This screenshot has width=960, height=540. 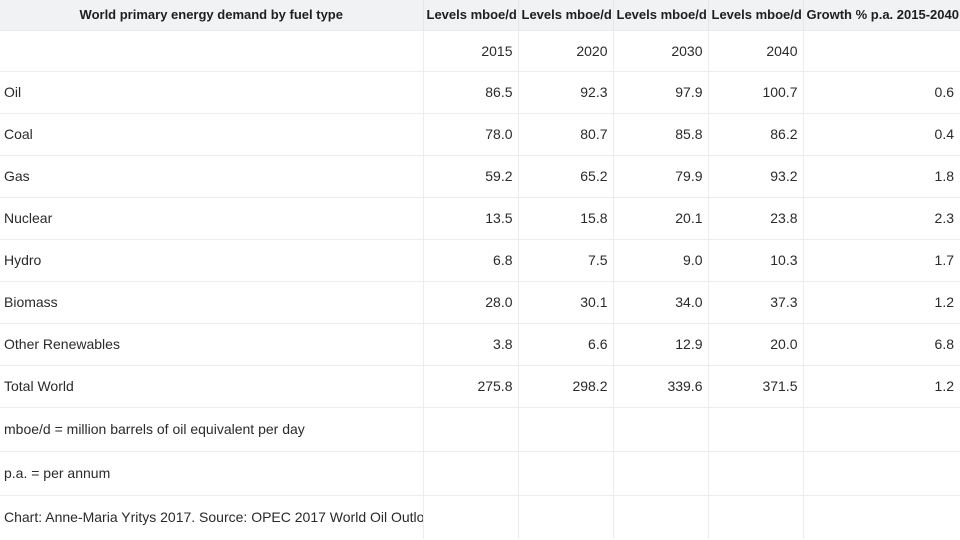 What do you see at coordinates (756, 50) in the screenshot?
I see `year-2040: 2040` at bounding box center [756, 50].